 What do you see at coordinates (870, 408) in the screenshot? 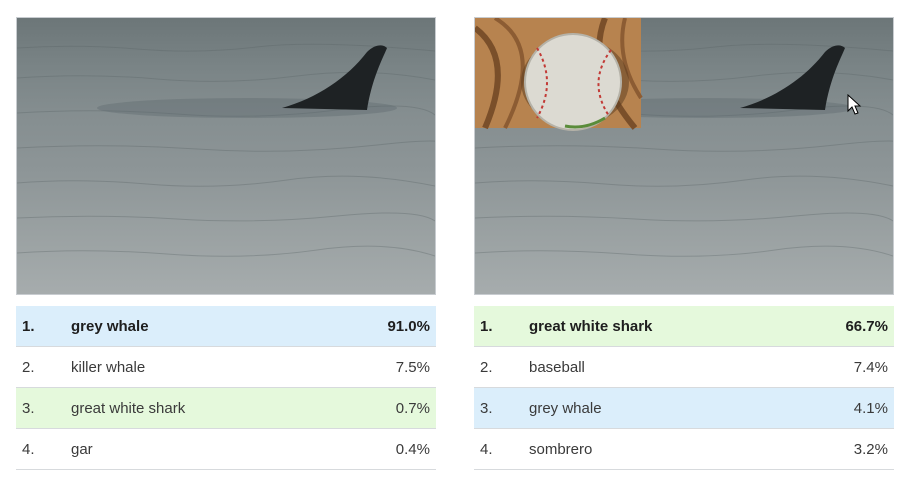
I see `confidence: 4.1%` at bounding box center [870, 408].